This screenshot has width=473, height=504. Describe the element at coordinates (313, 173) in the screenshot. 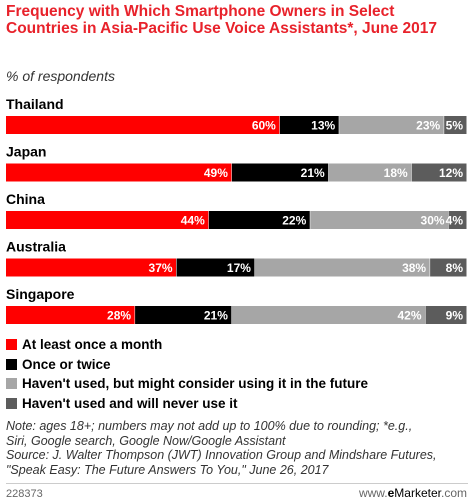

I see `data-label-japan-1: 21%` at that location.